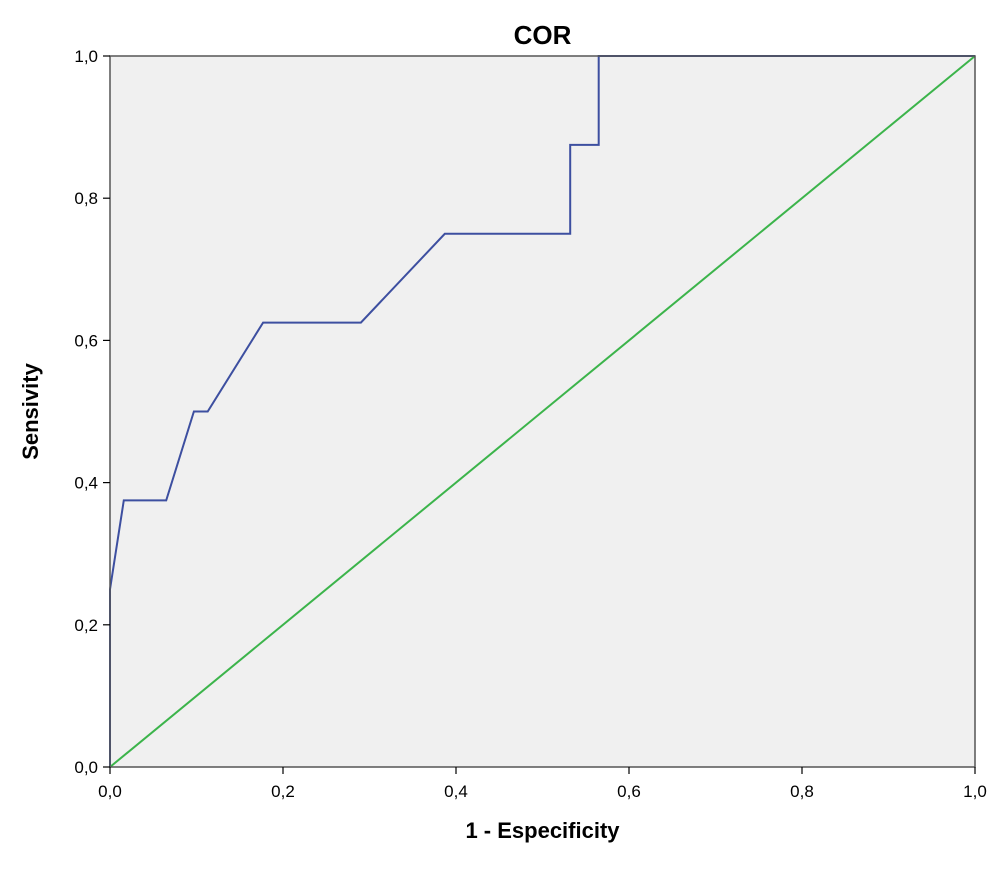 The height and width of the screenshot is (870, 1000). What do you see at coordinates (86, 625) in the screenshot?
I see `y-tick-label: 0,2` at bounding box center [86, 625].